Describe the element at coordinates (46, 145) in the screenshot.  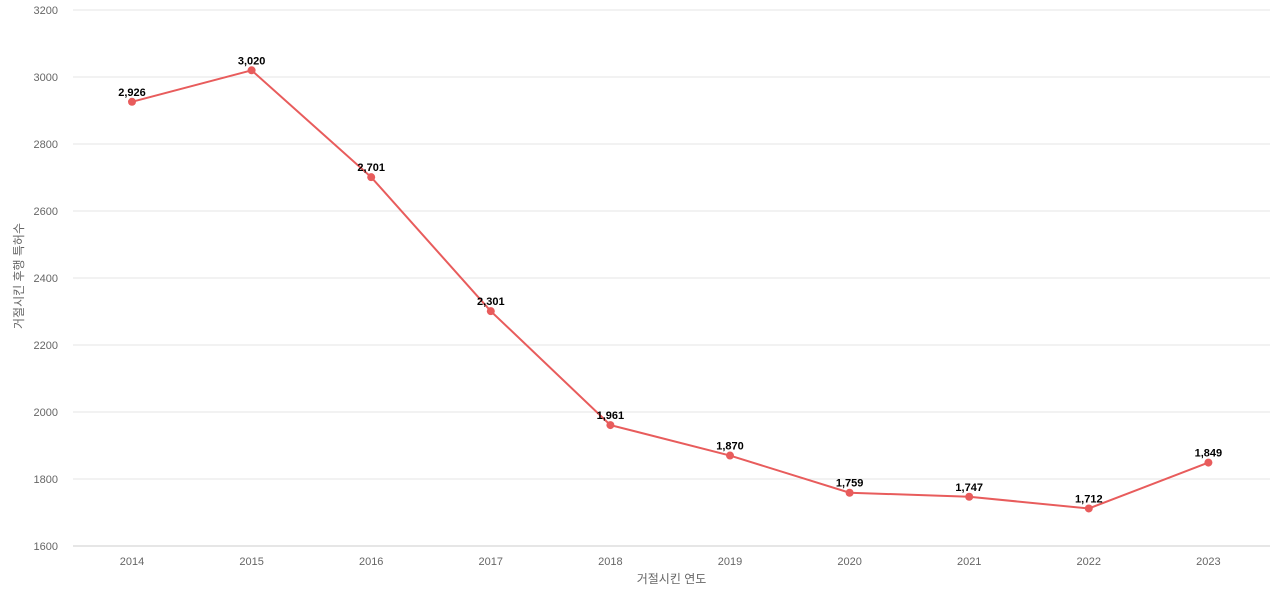
I see `y-tick-label: 2800` at that location.